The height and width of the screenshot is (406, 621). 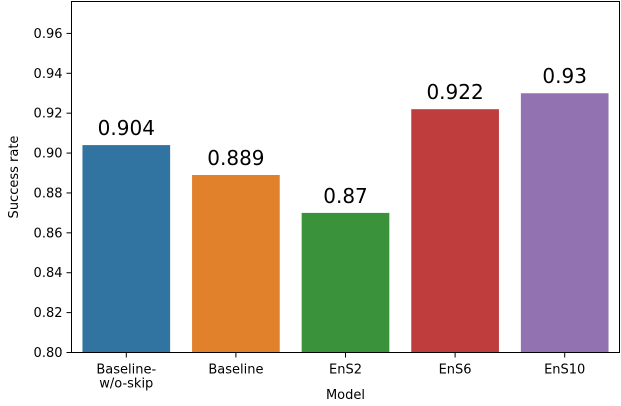 What do you see at coordinates (48, 34) in the screenshot?
I see `y-tick-label: 0.96` at bounding box center [48, 34].